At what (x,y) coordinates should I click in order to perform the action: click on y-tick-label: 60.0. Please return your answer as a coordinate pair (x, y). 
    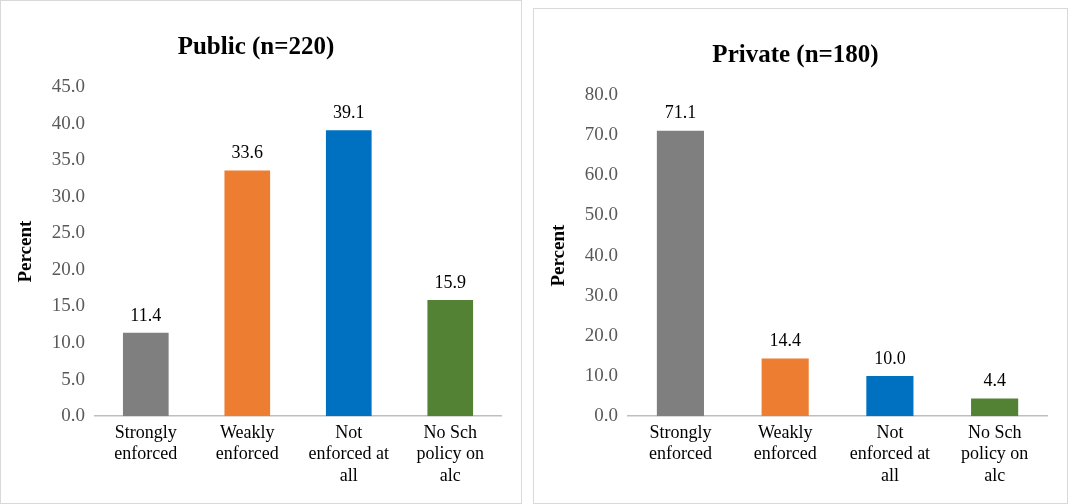
    Looking at the image, I should click on (601, 174).